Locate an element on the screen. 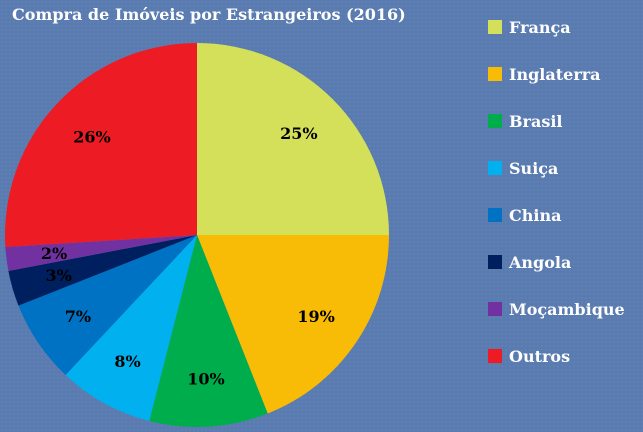  legend-label-brasil: Brasil is located at coordinates (535, 121).